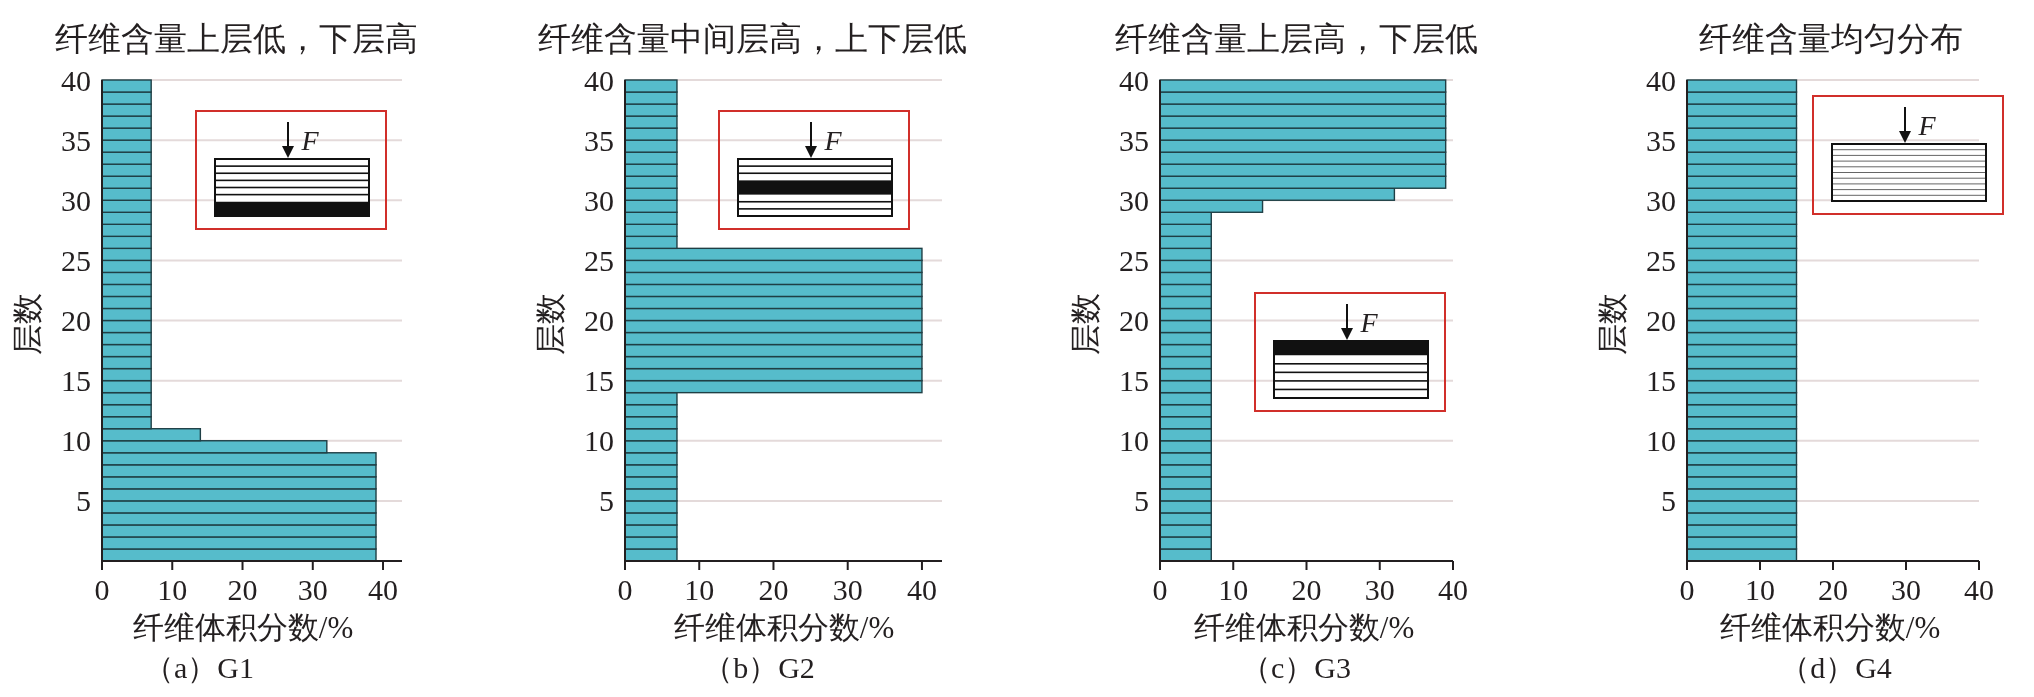 Image resolution: width=2034 pixels, height=697 pixels. Describe the element at coordinates (1296, 667) in the screenshot. I see `caption: （c）G3` at that location.